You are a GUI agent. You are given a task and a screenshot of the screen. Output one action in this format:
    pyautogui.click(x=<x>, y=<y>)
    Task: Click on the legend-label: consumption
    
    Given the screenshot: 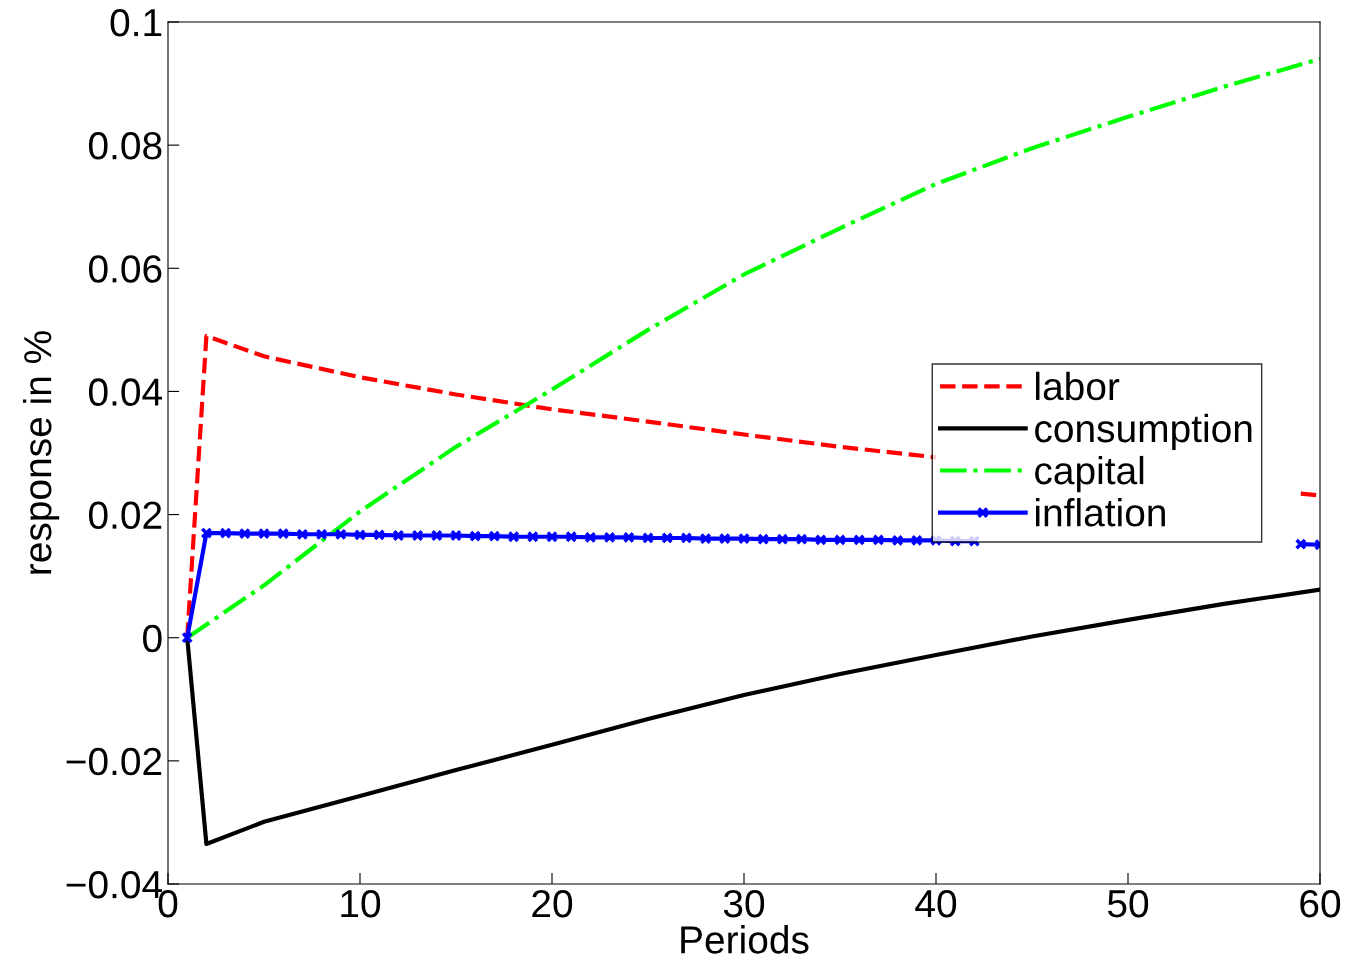 What is the action you would take?
    pyautogui.click(x=1143, y=432)
    